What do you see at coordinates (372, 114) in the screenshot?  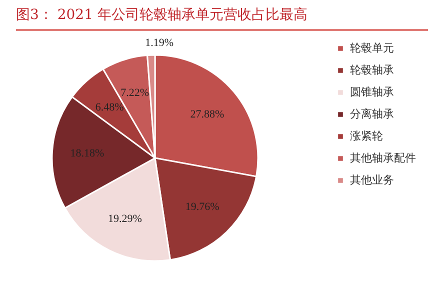 I see `legend-label: 分离轴承` at bounding box center [372, 114].